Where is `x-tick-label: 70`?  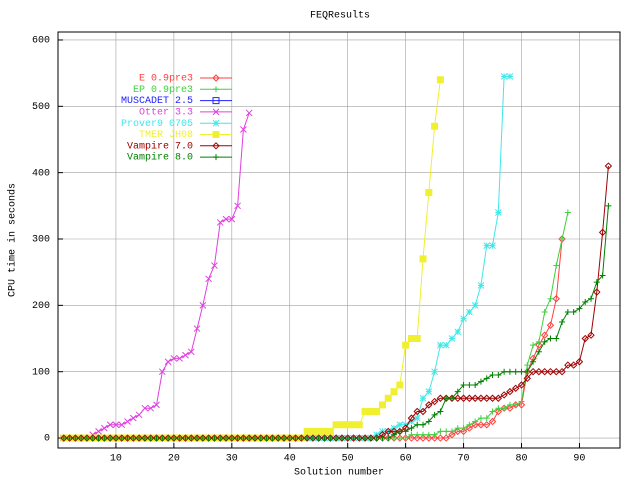 x-tick-label: 70 is located at coordinates (464, 459).